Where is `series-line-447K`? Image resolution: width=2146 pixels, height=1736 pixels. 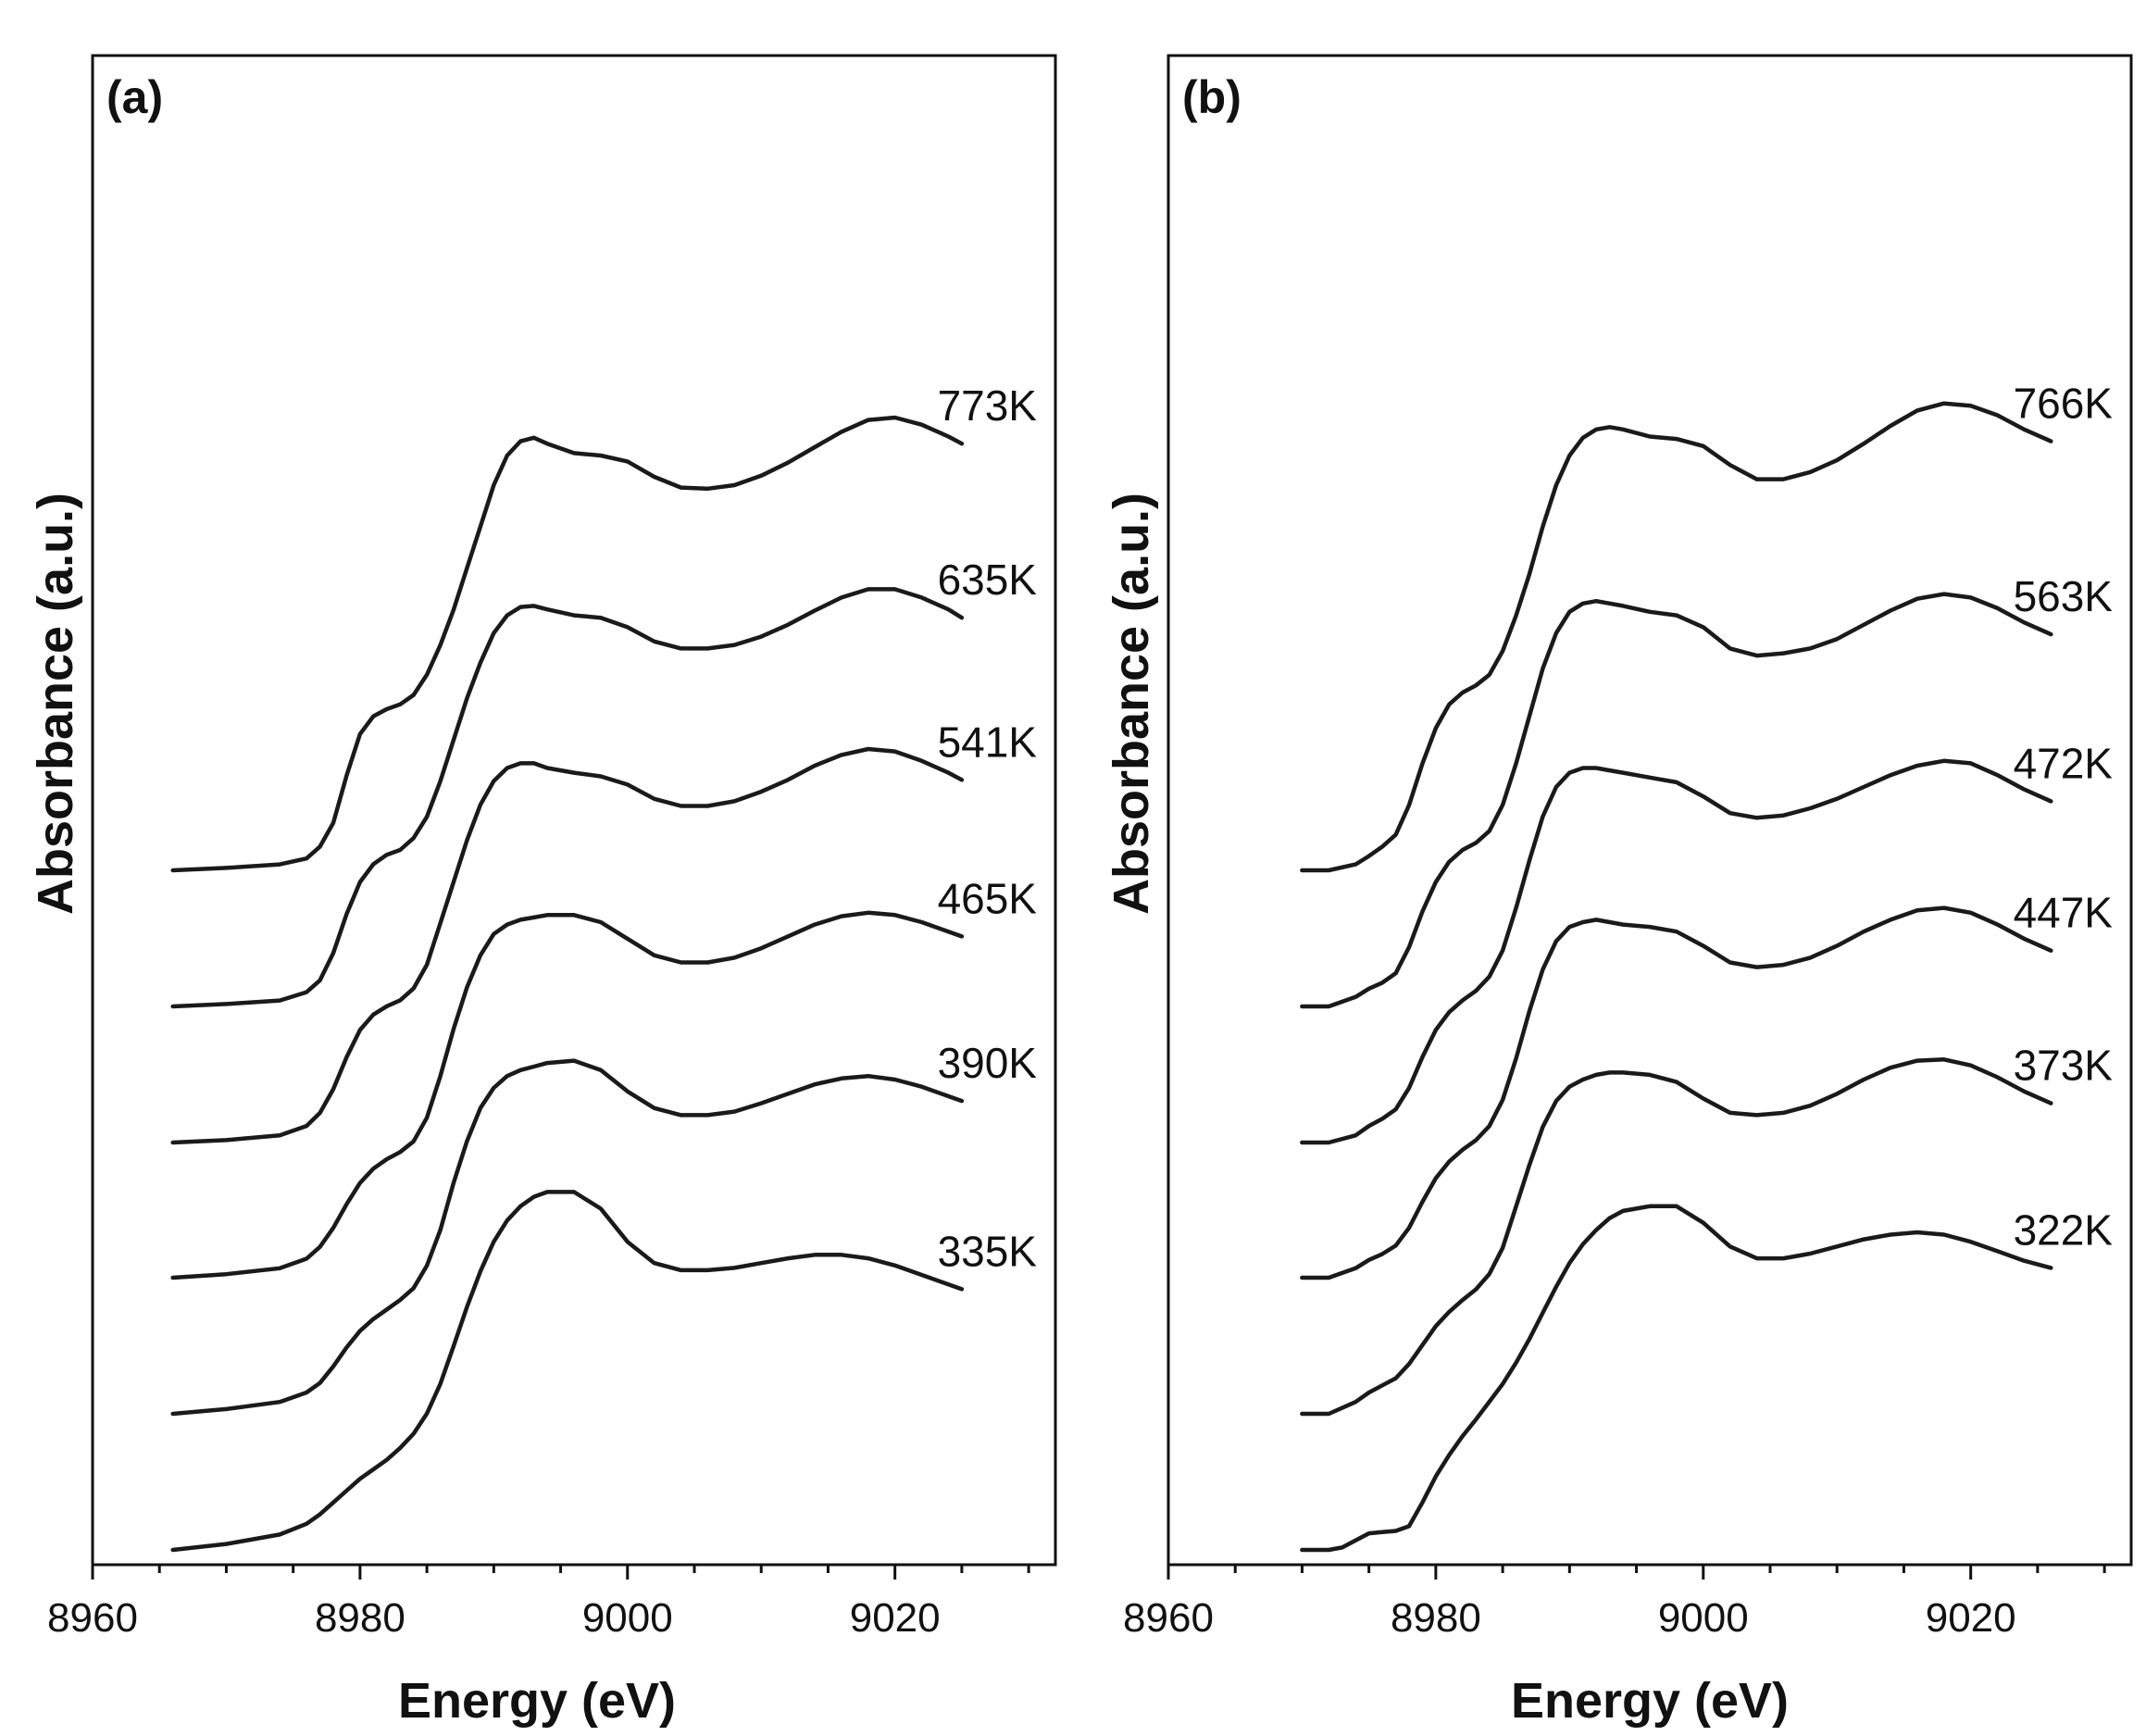
series-line-447K is located at coordinates (1676, 1092).